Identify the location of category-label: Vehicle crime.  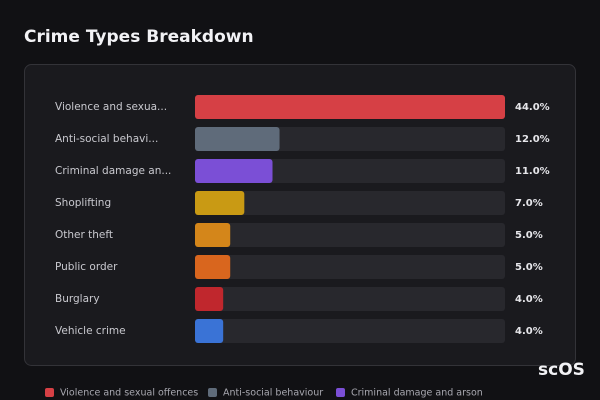
(90, 331).